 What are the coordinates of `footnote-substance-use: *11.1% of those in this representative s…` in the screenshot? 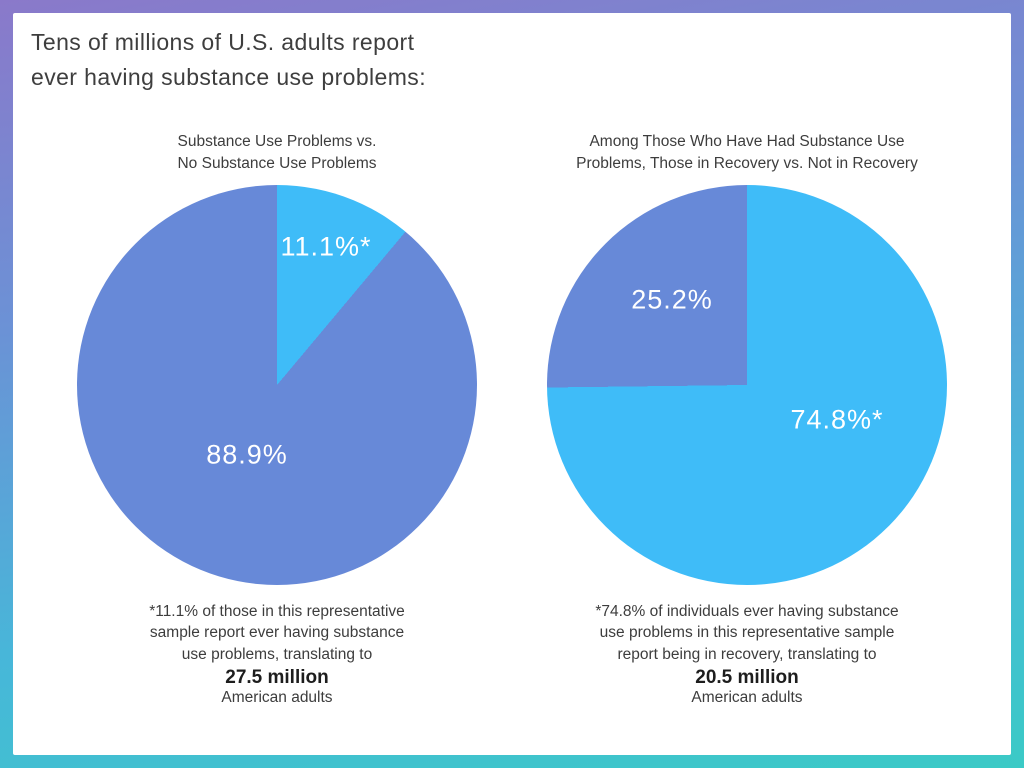 It's located at (277, 633).